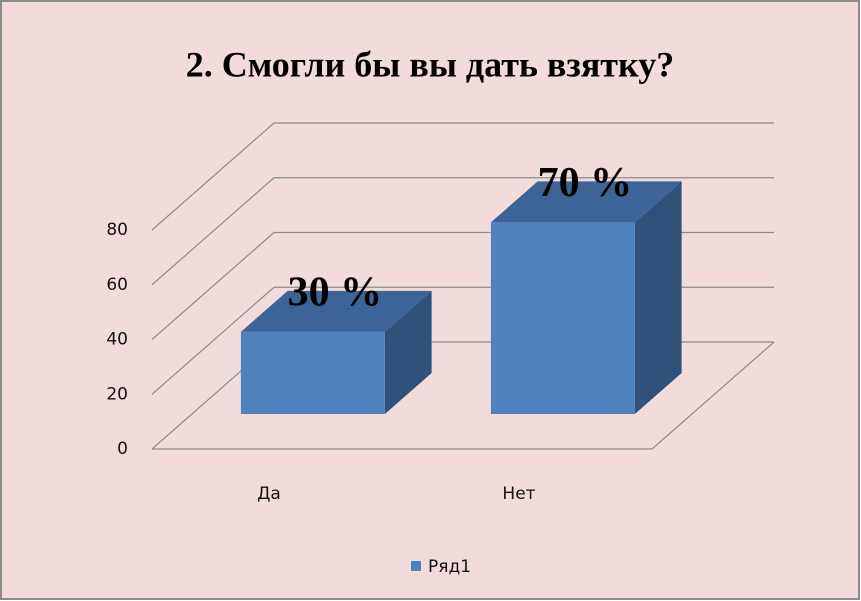 The image size is (861, 601). I want to click on y-tick-label: 80, so click(117, 230).